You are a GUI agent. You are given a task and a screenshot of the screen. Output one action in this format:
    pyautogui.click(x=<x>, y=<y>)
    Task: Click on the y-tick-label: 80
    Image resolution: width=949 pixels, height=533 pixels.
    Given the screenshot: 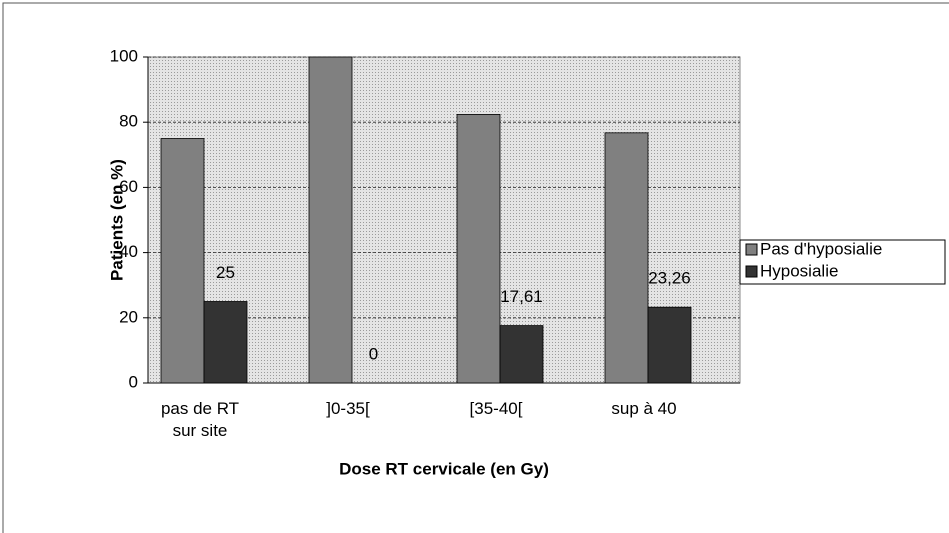 What is the action you would take?
    pyautogui.click(x=128, y=121)
    